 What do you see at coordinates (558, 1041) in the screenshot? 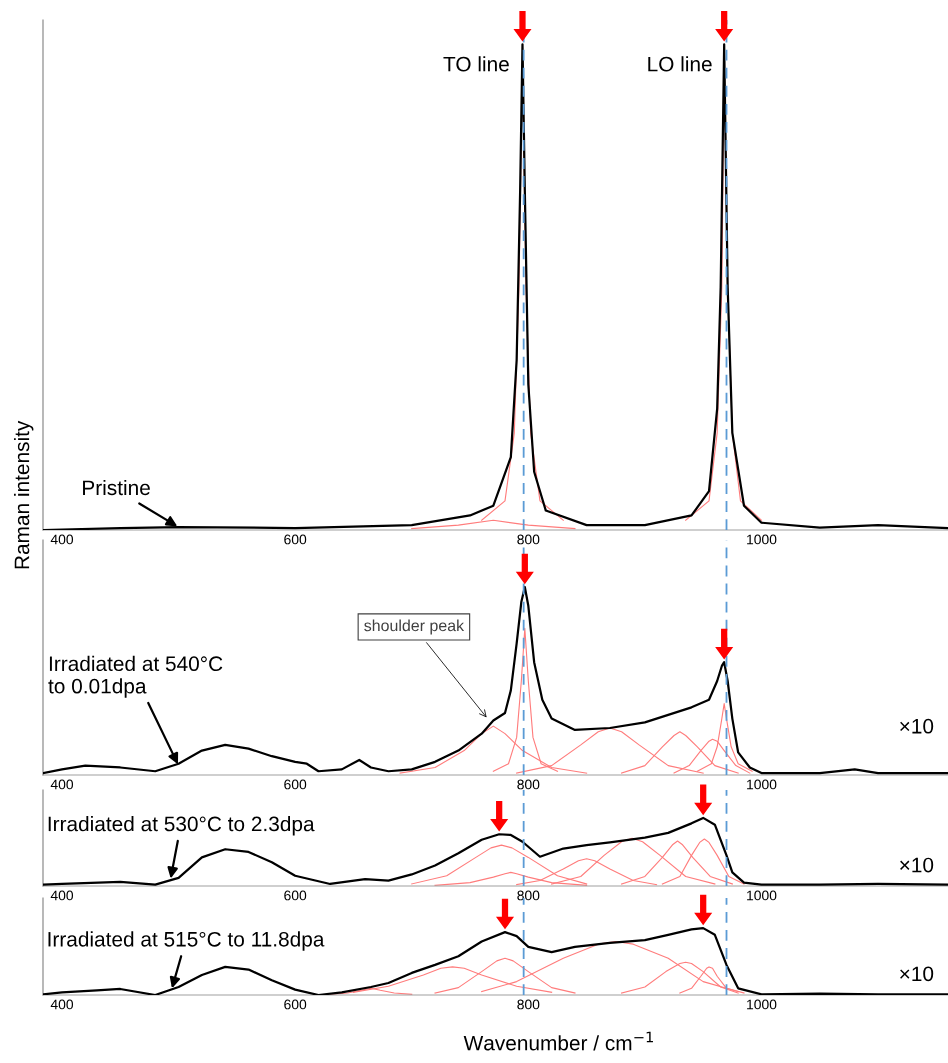
I see `x-axis-title: Wavenumber / cm$^{−1}$` at bounding box center [558, 1041].